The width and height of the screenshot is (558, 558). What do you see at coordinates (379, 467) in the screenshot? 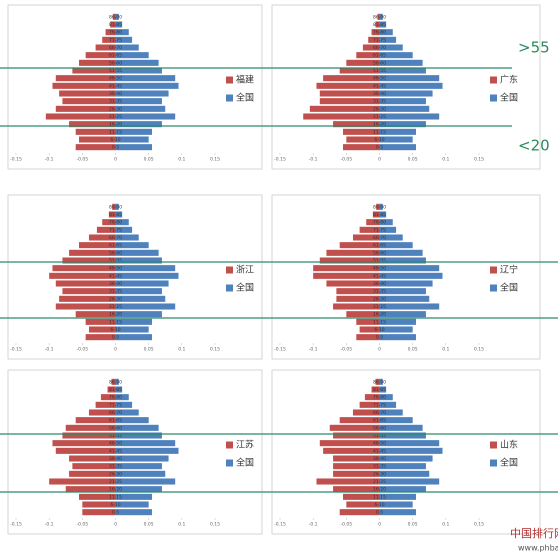
I see `category-label: 31-35` at bounding box center [379, 467].